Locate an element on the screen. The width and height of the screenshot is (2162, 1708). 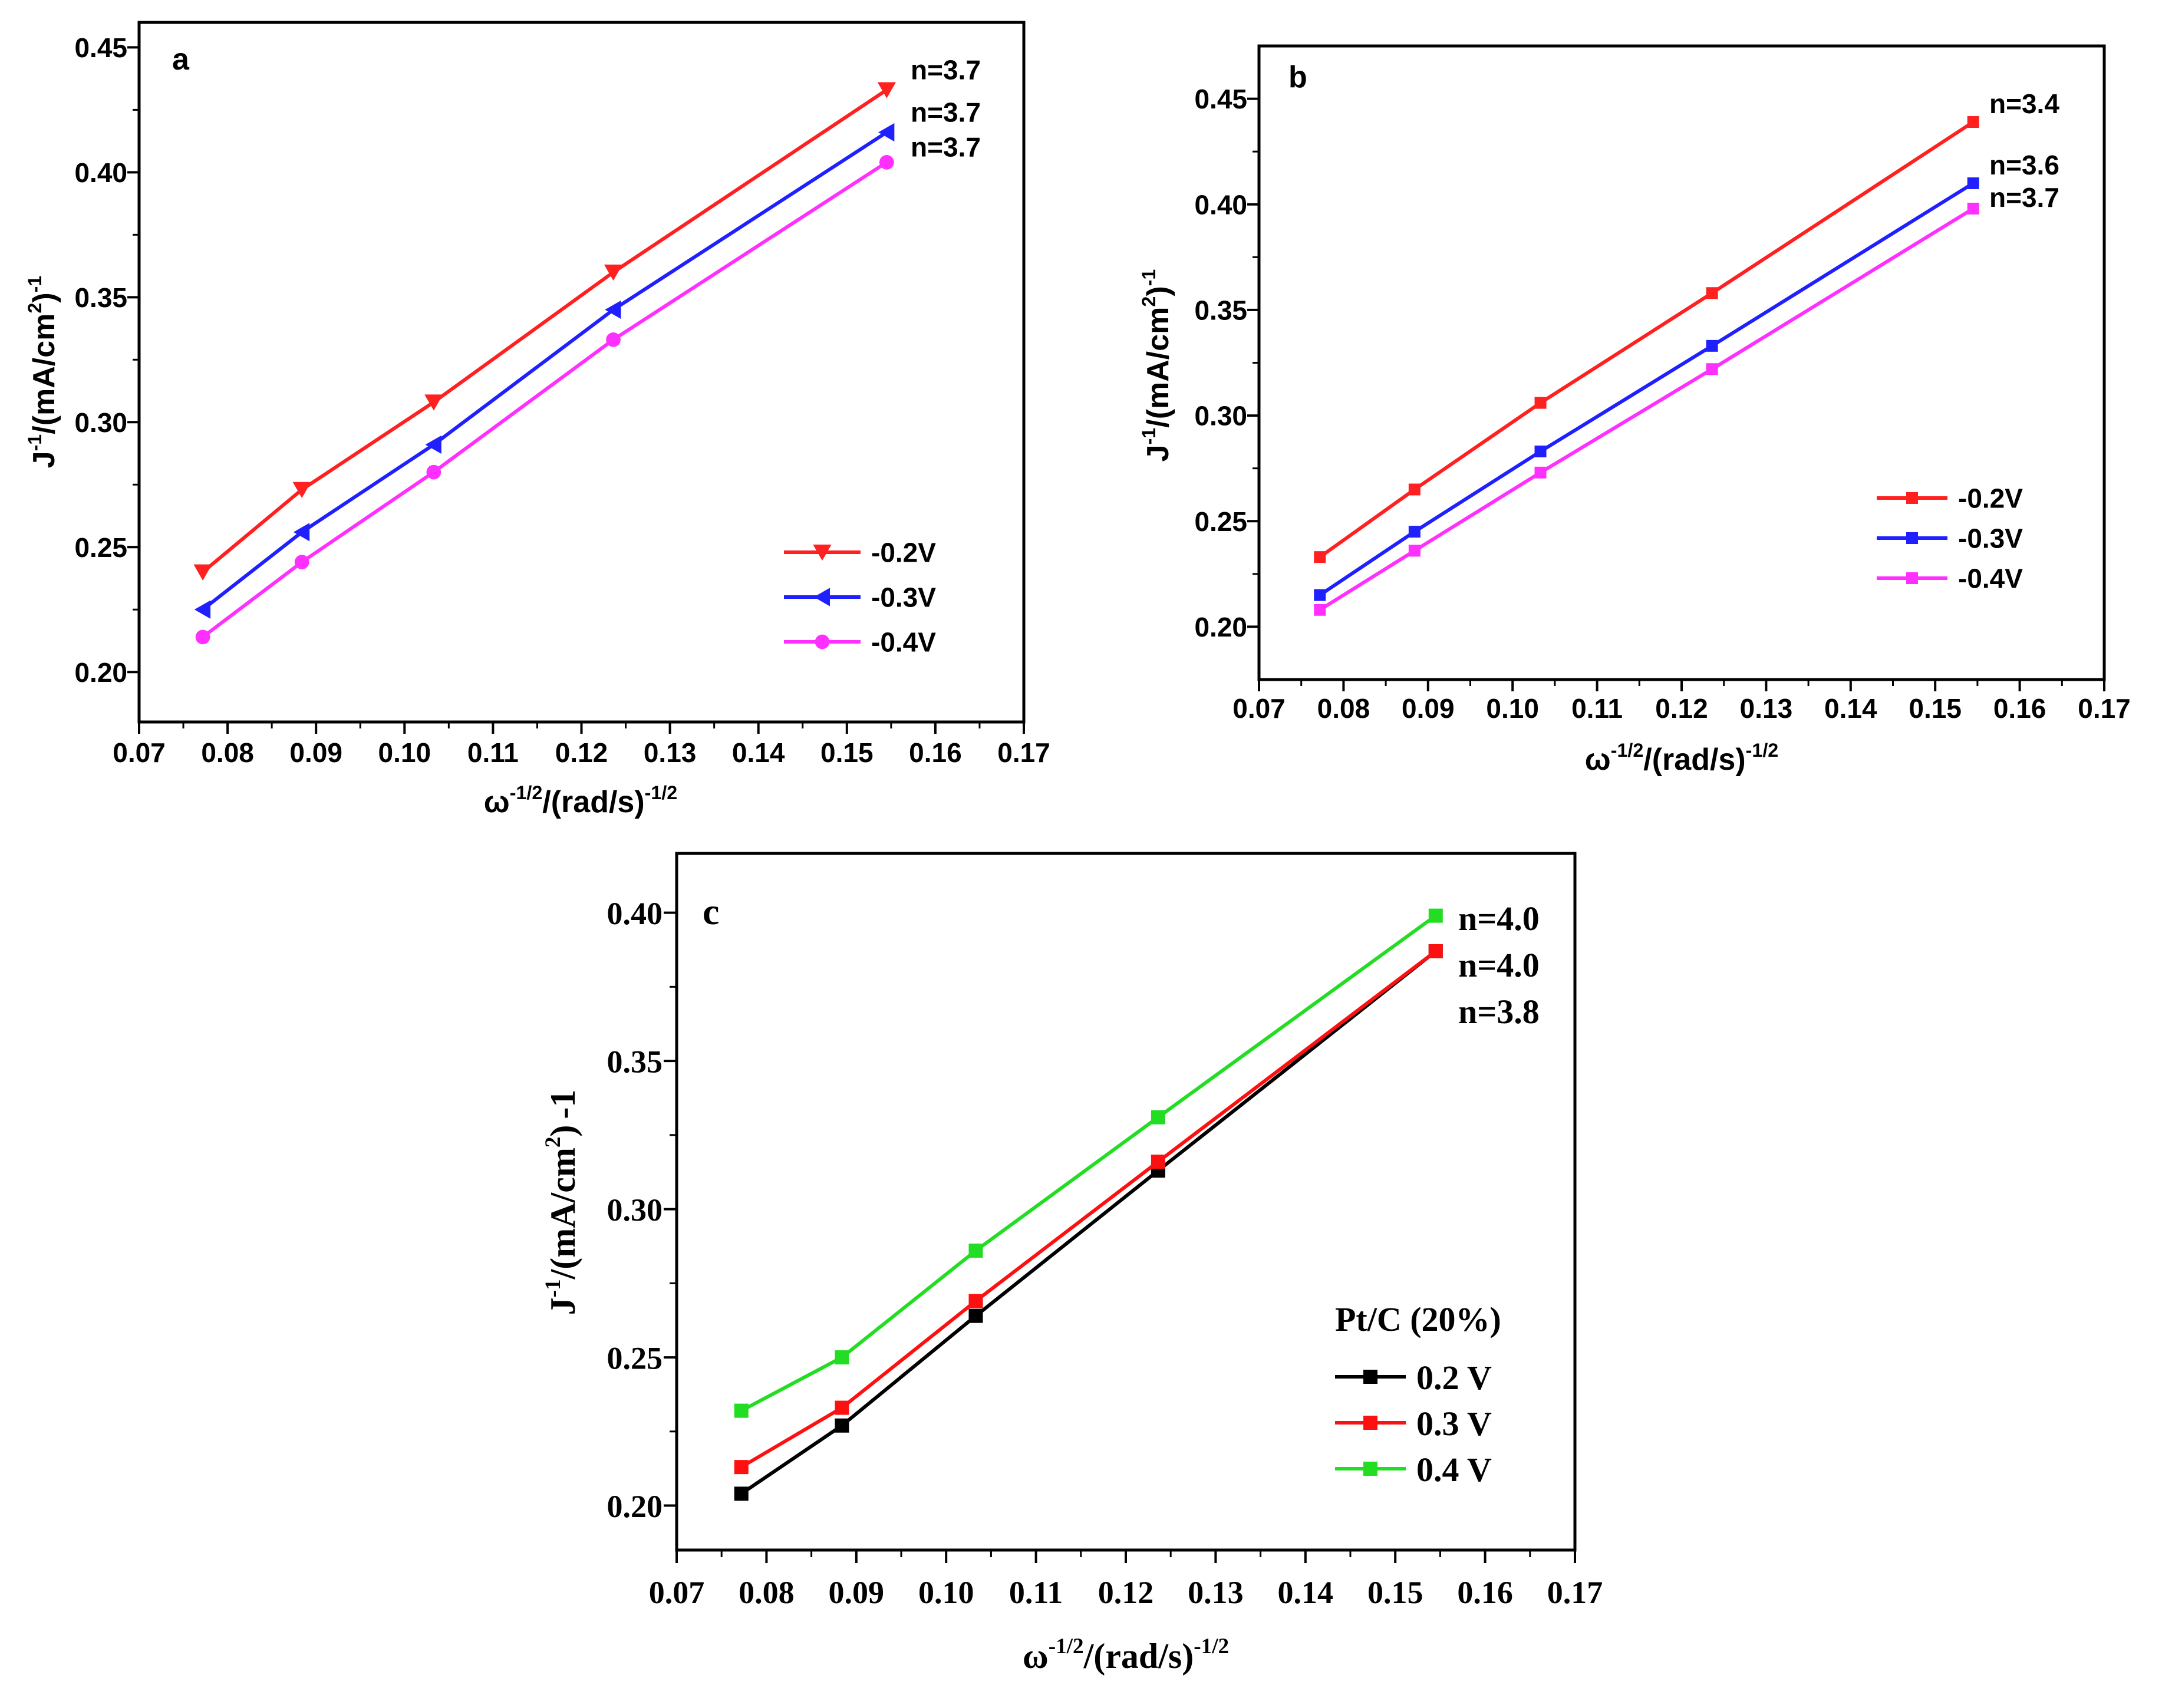
y-tick-label: 0.40 is located at coordinates (635, 913).